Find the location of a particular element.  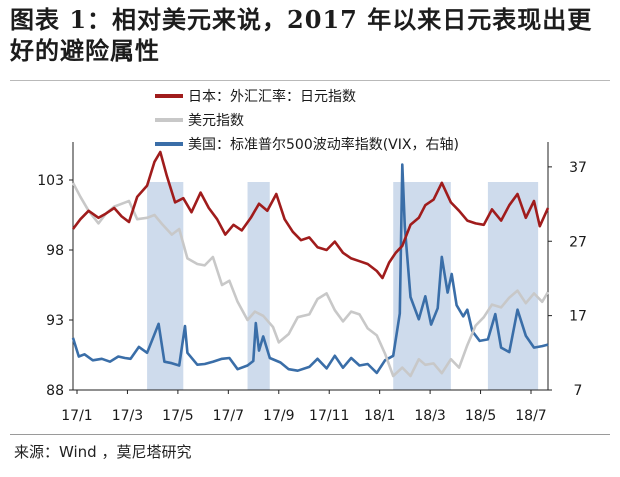

right-tick-label: 27 is located at coordinates (578, 242).